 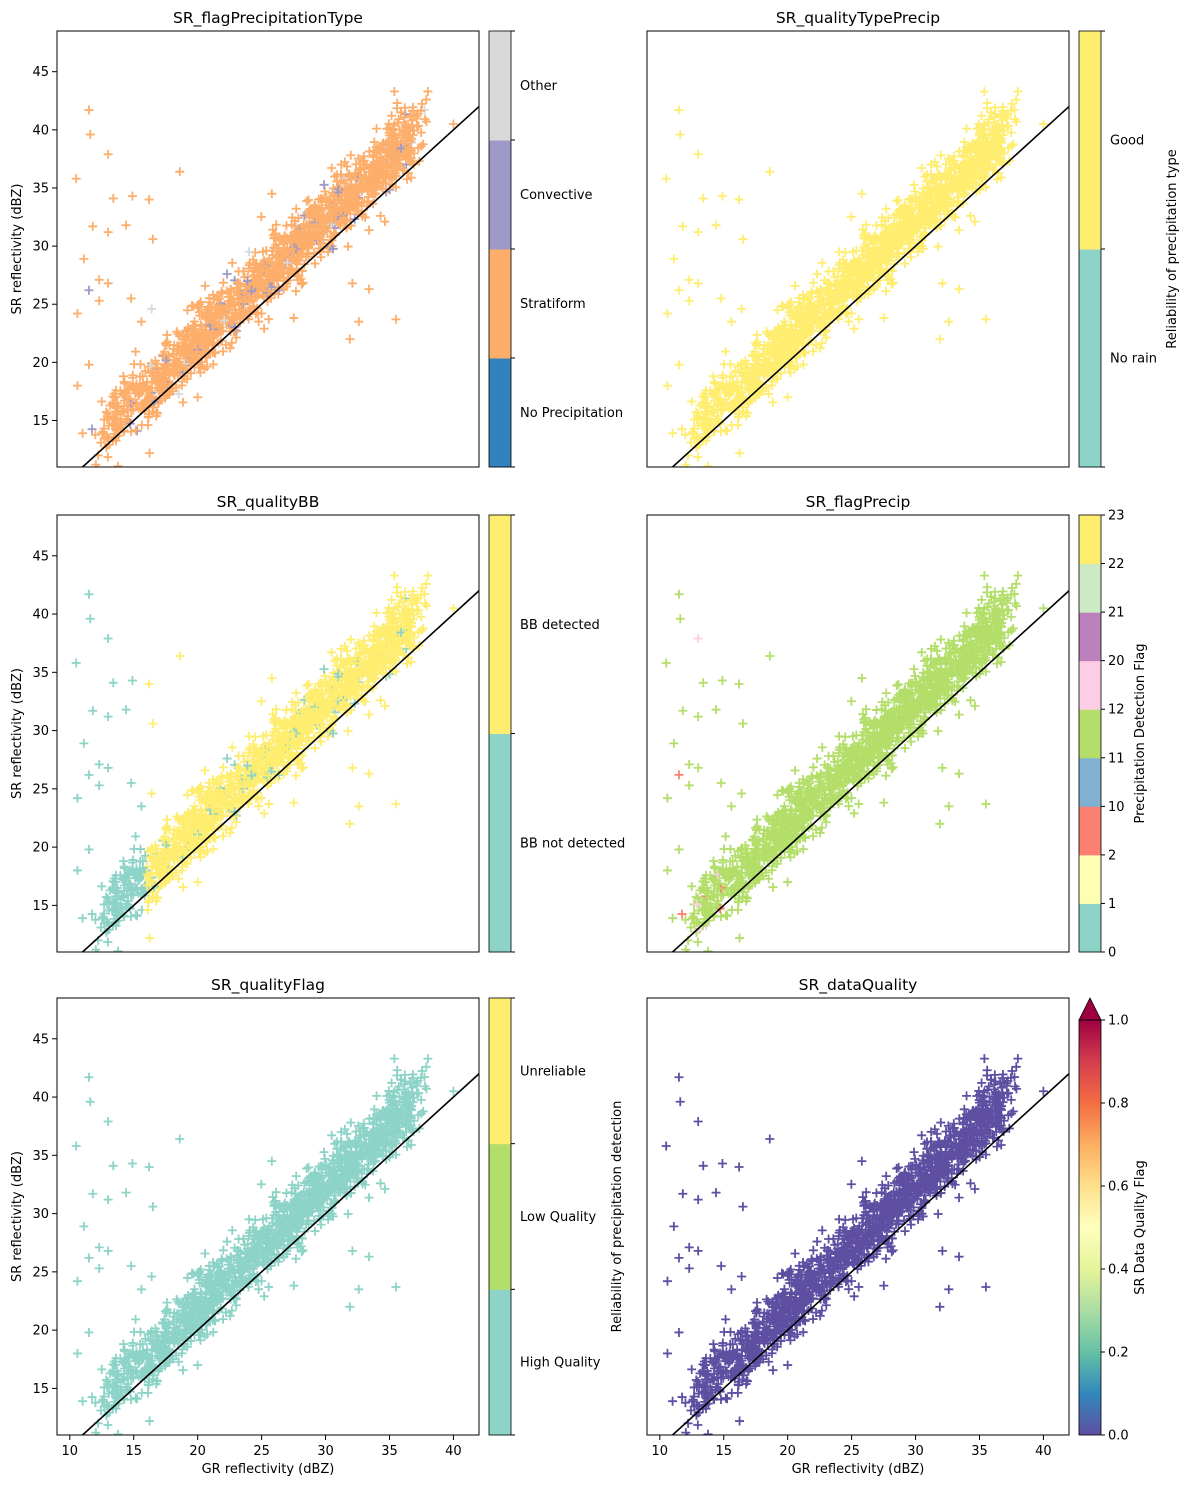 I want to click on panel-title: SR_flagPrecipitationType, so click(x=268, y=18).